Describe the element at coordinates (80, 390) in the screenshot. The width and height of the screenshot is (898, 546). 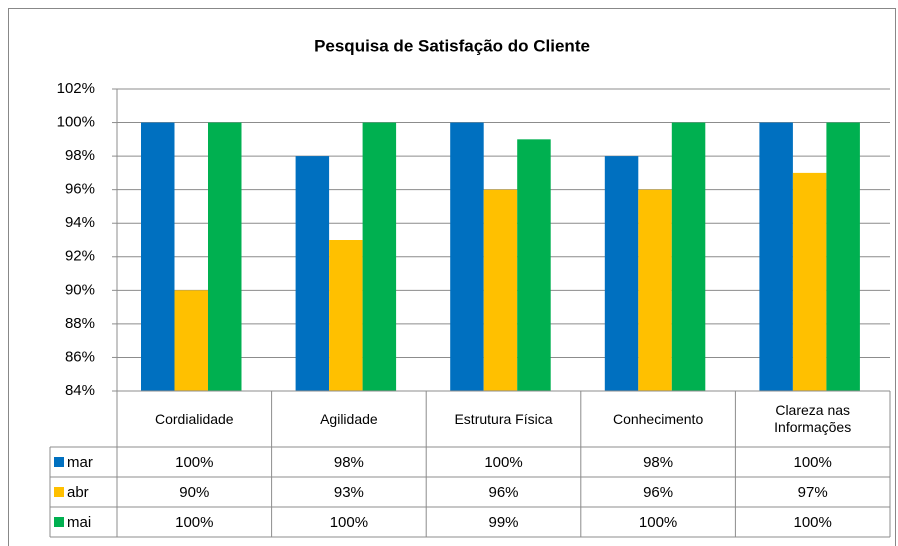
I see `y-tick-label: 84%` at that location.